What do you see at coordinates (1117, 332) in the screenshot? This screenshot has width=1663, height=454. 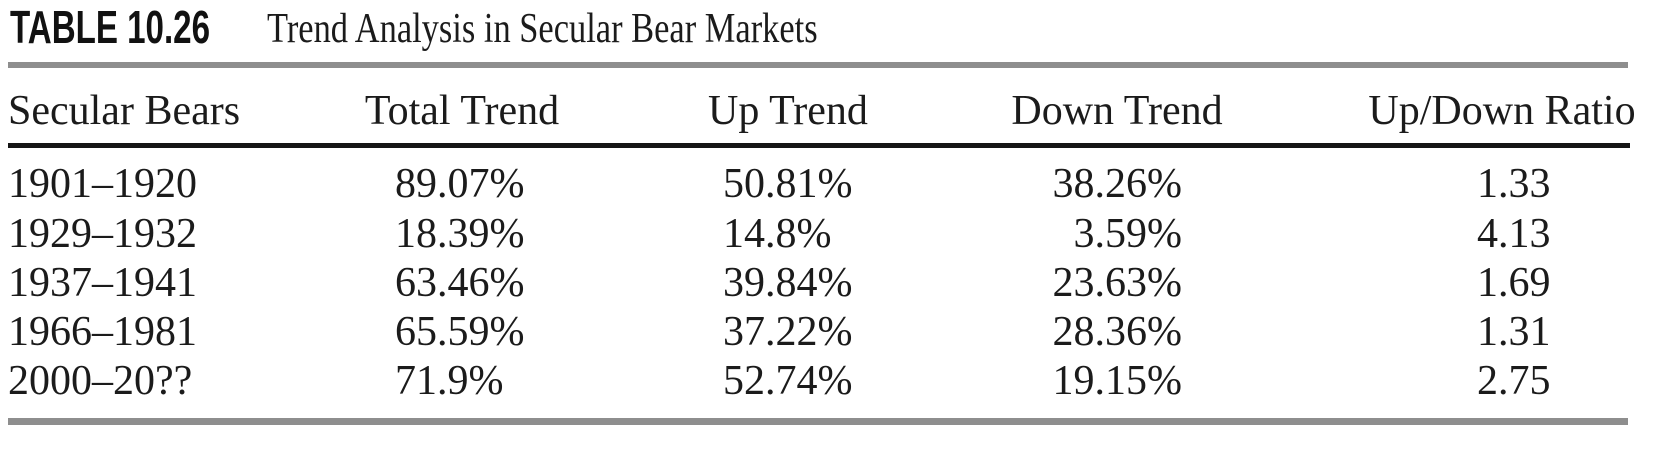 I see `cell-down-trend: 28.36%` at bounding box center [1117, 332].